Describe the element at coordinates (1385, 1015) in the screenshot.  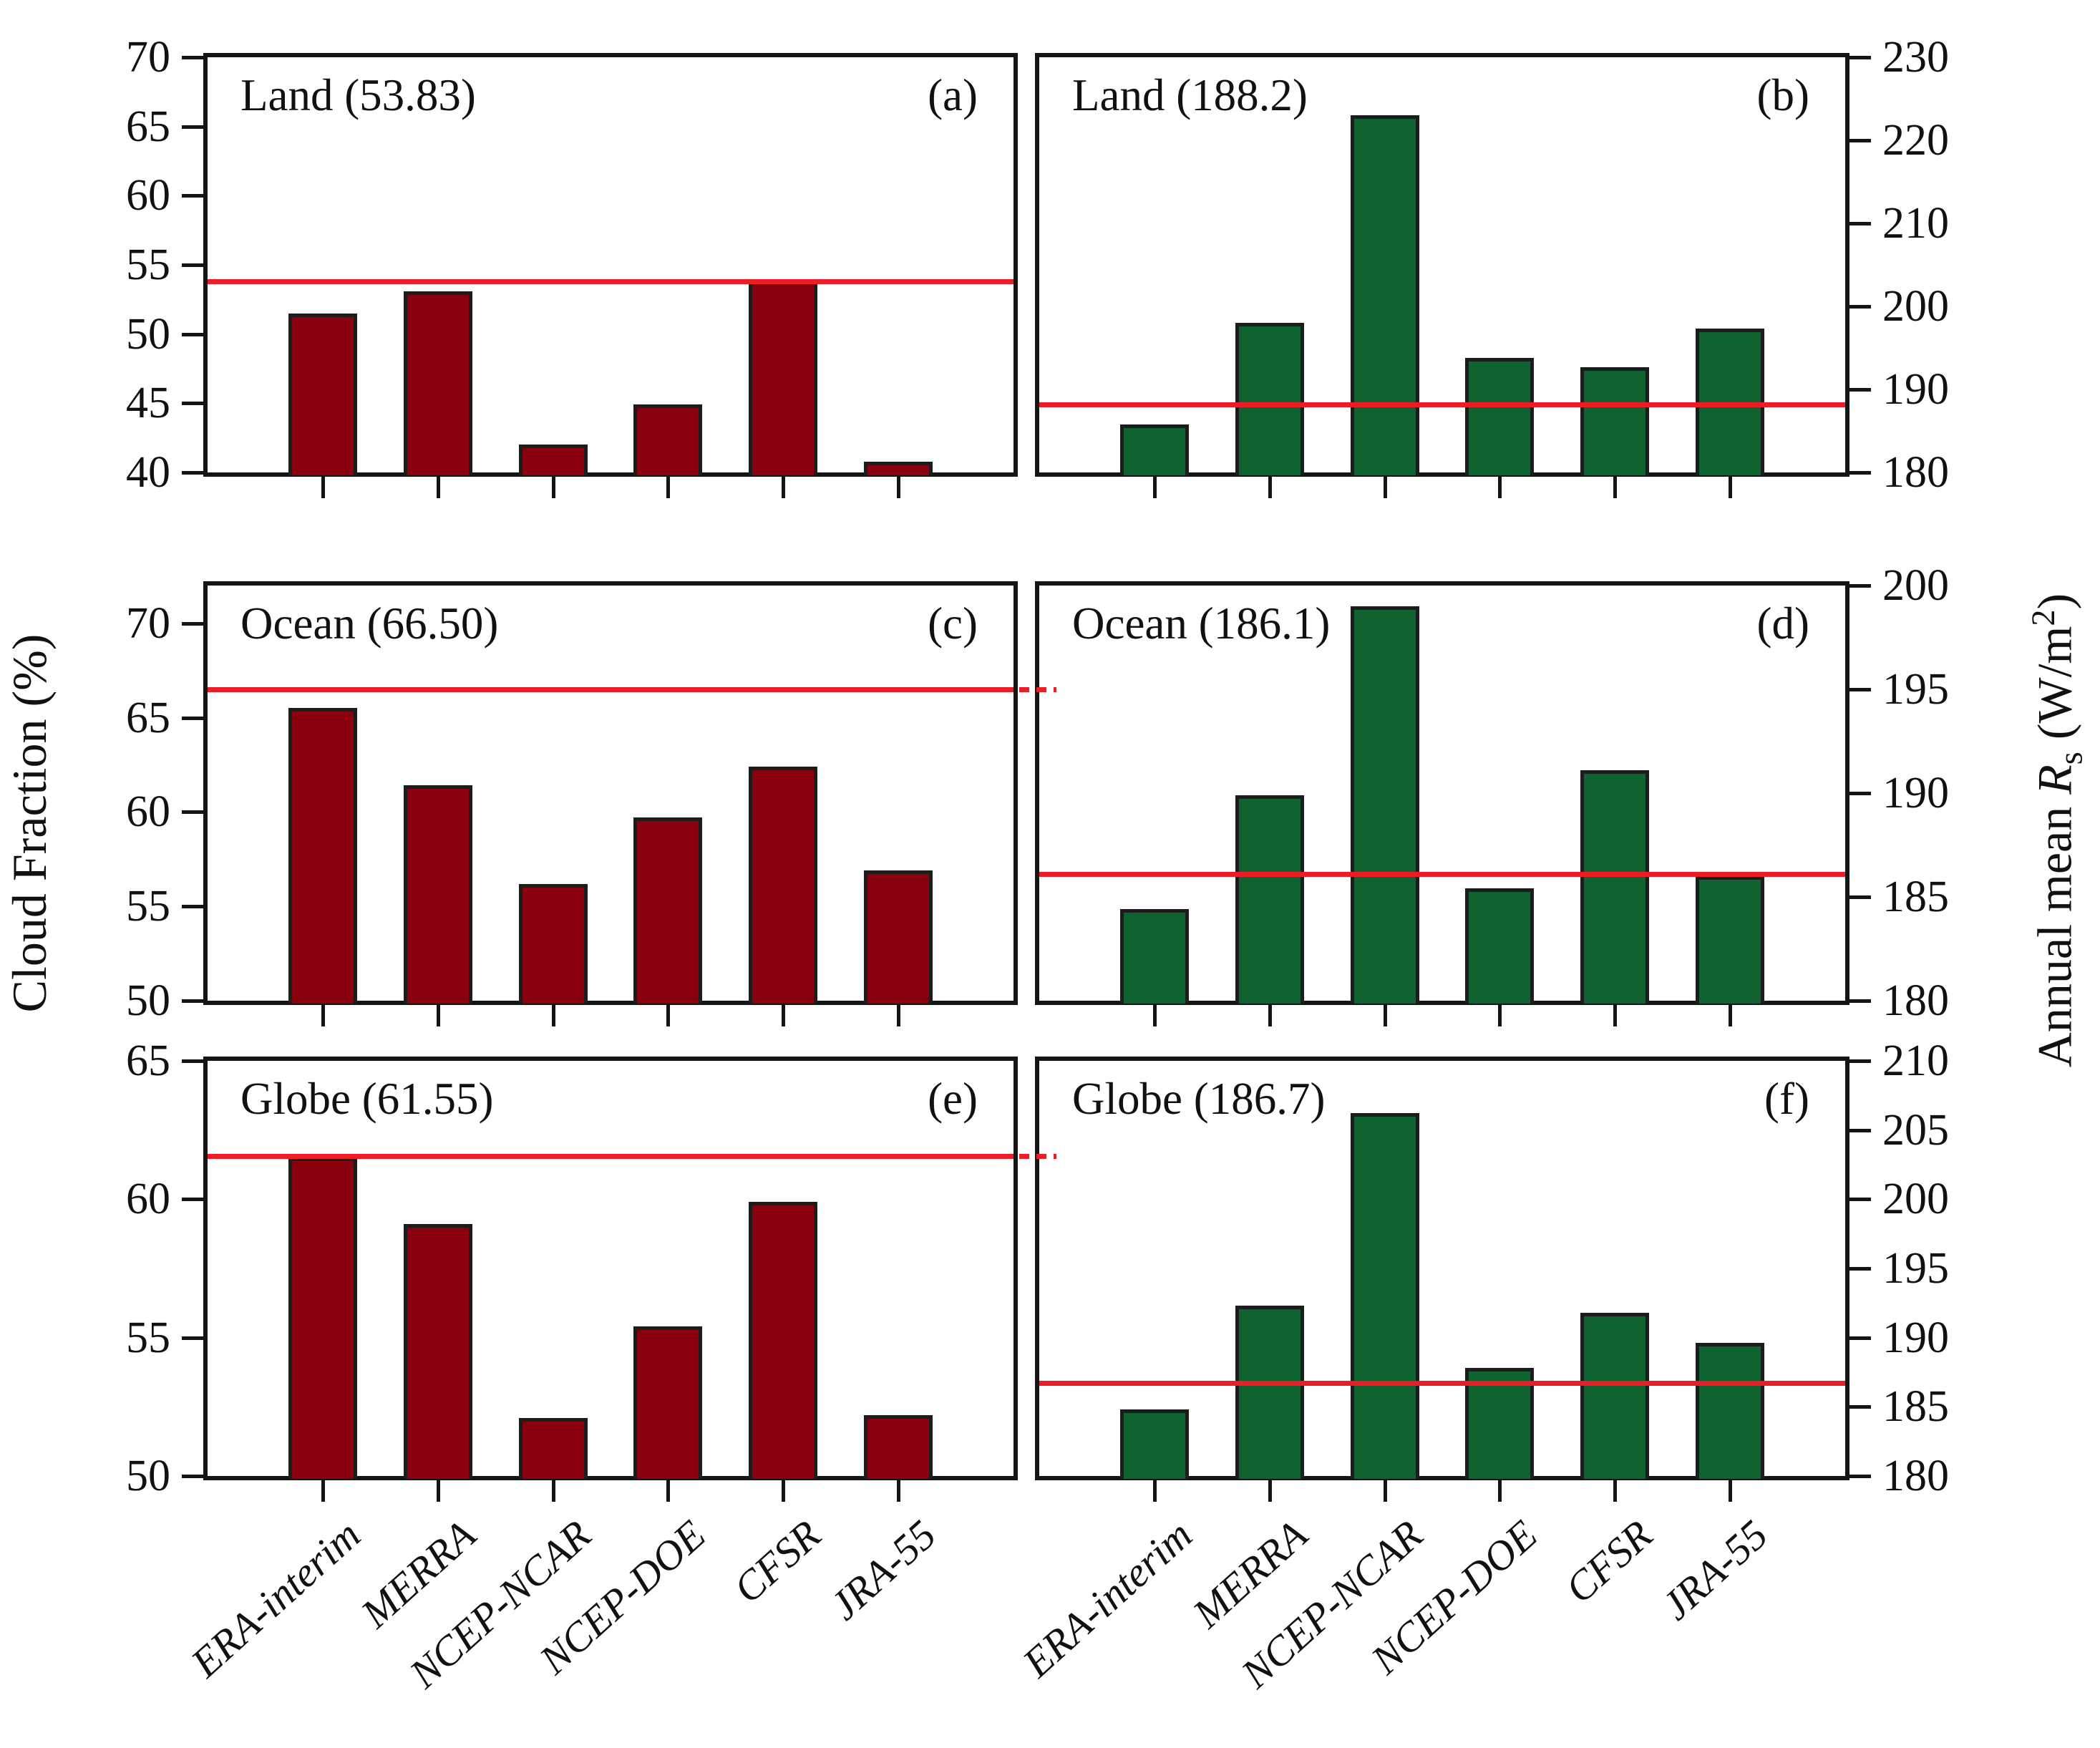
I see `panel-d-xtick-ncep-ncar` at that location.